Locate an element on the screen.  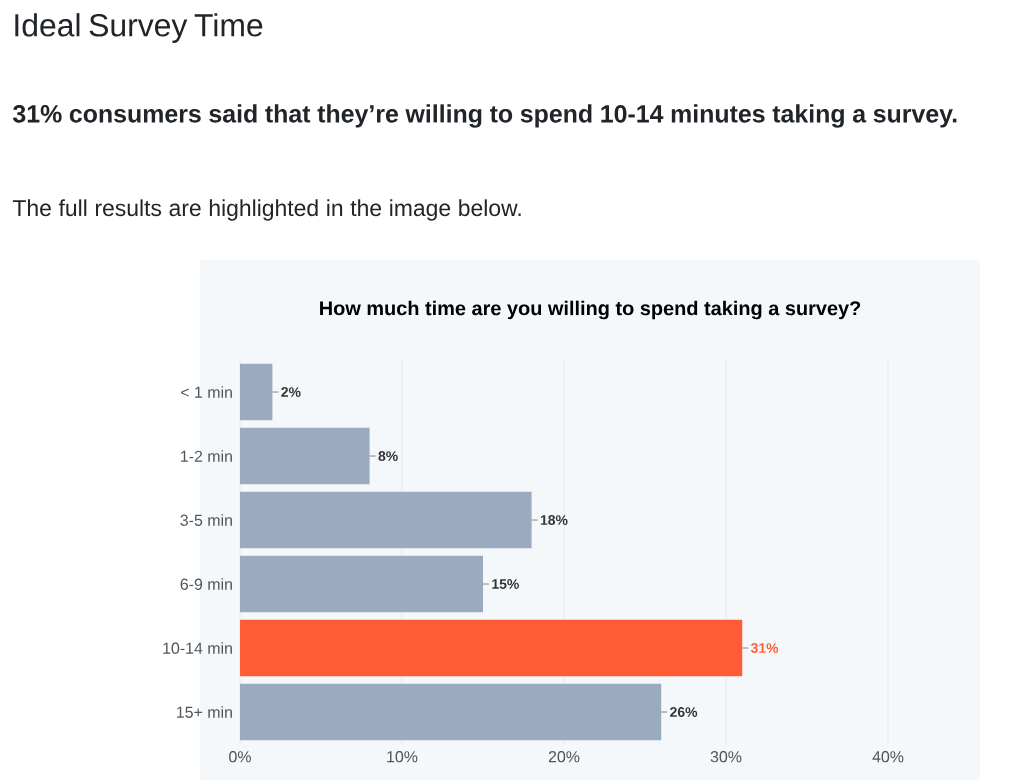
chart-title: How much time are you willing to spend taking a survey? is located at coordinates (590, 310).